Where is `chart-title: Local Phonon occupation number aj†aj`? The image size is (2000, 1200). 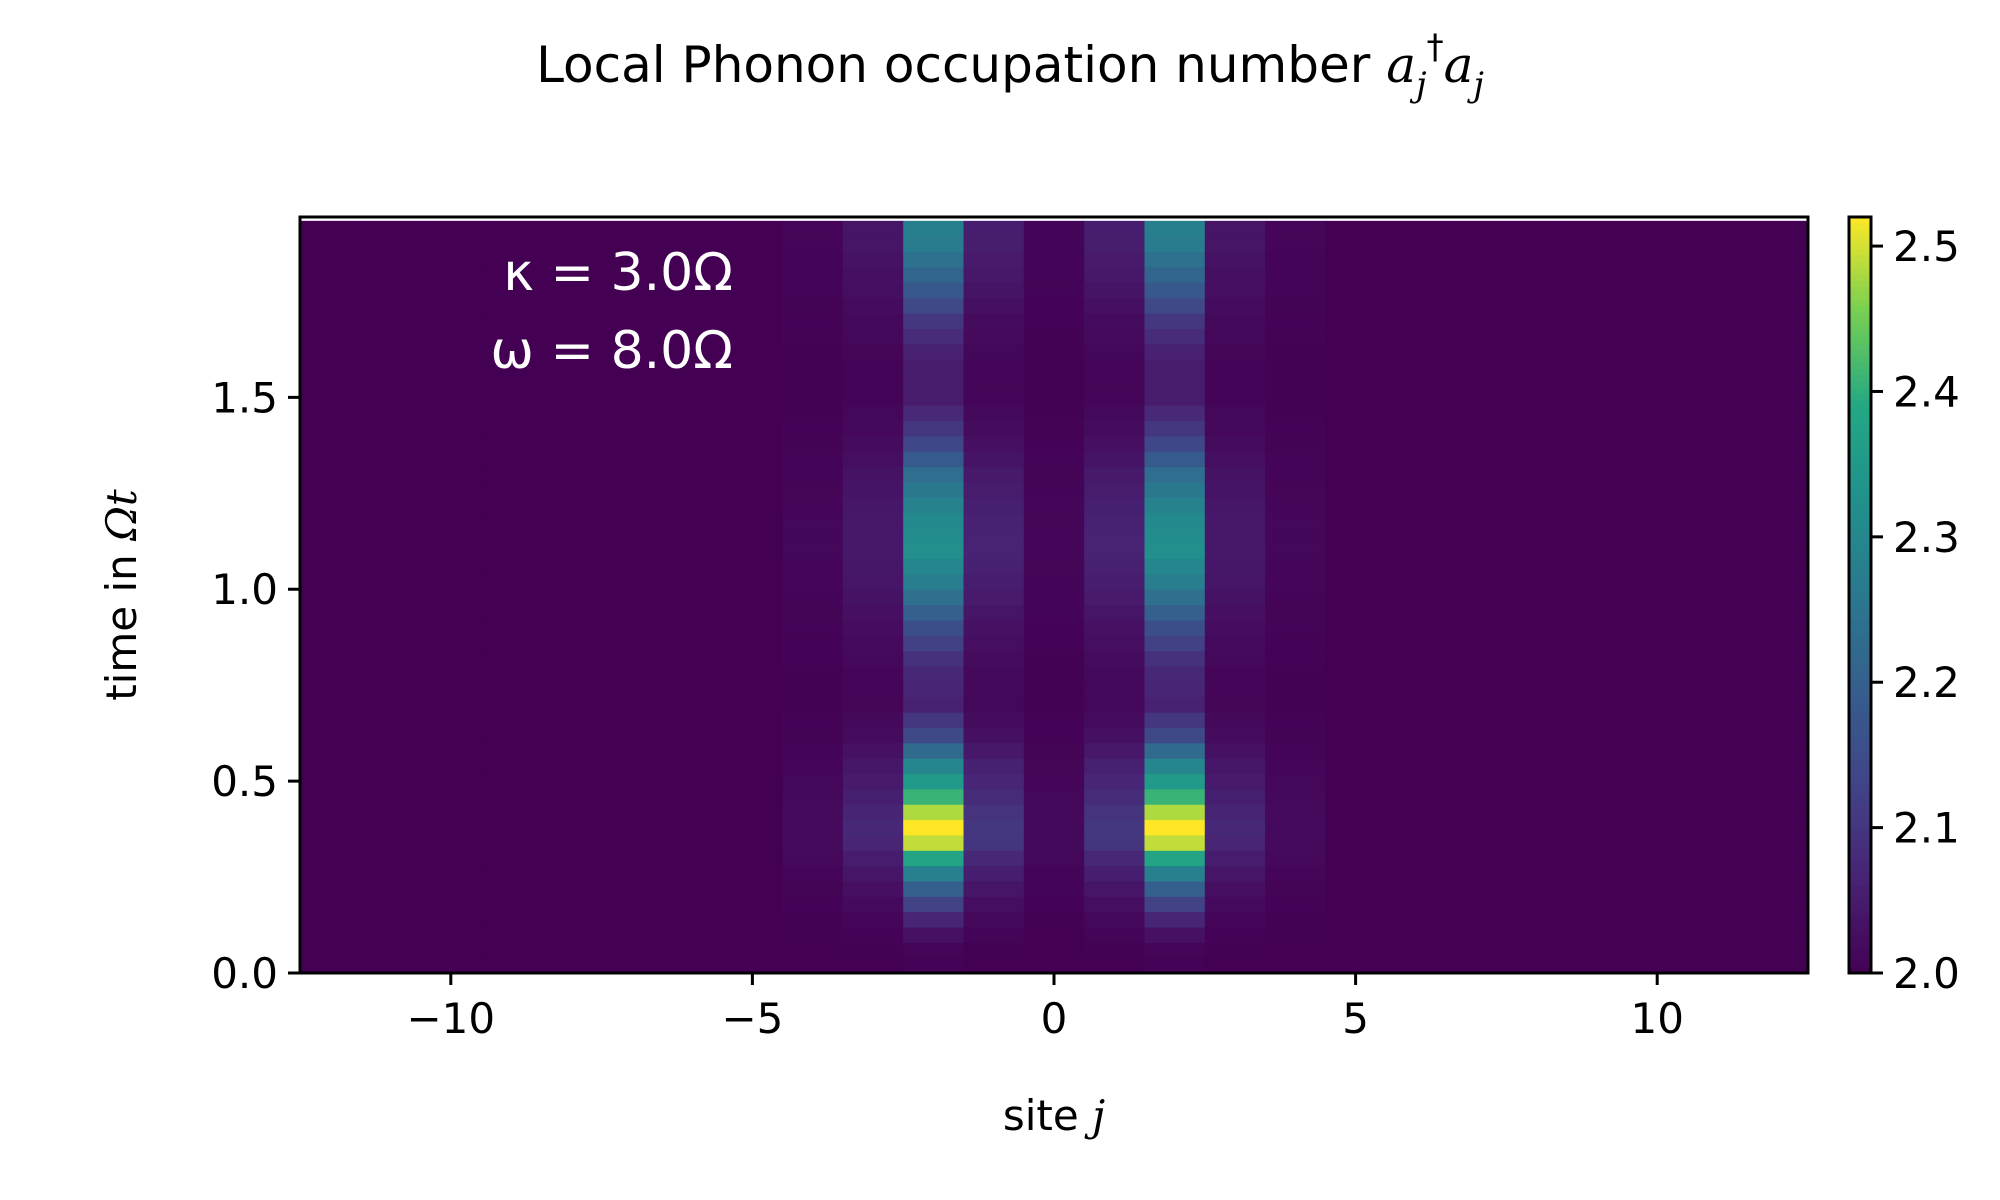
chart-title: Local Phonon occupation number aj†aj is located at coordinates (1010, 66).